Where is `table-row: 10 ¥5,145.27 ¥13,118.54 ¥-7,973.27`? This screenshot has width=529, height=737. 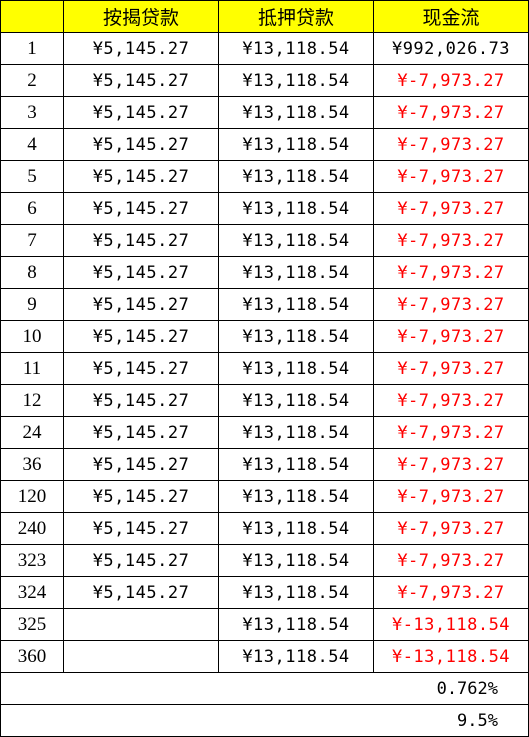
table-row: 10 ¥5,145.27 ¥13,118.54 ¥-7,973.27 is located at coordinates (264, 336).